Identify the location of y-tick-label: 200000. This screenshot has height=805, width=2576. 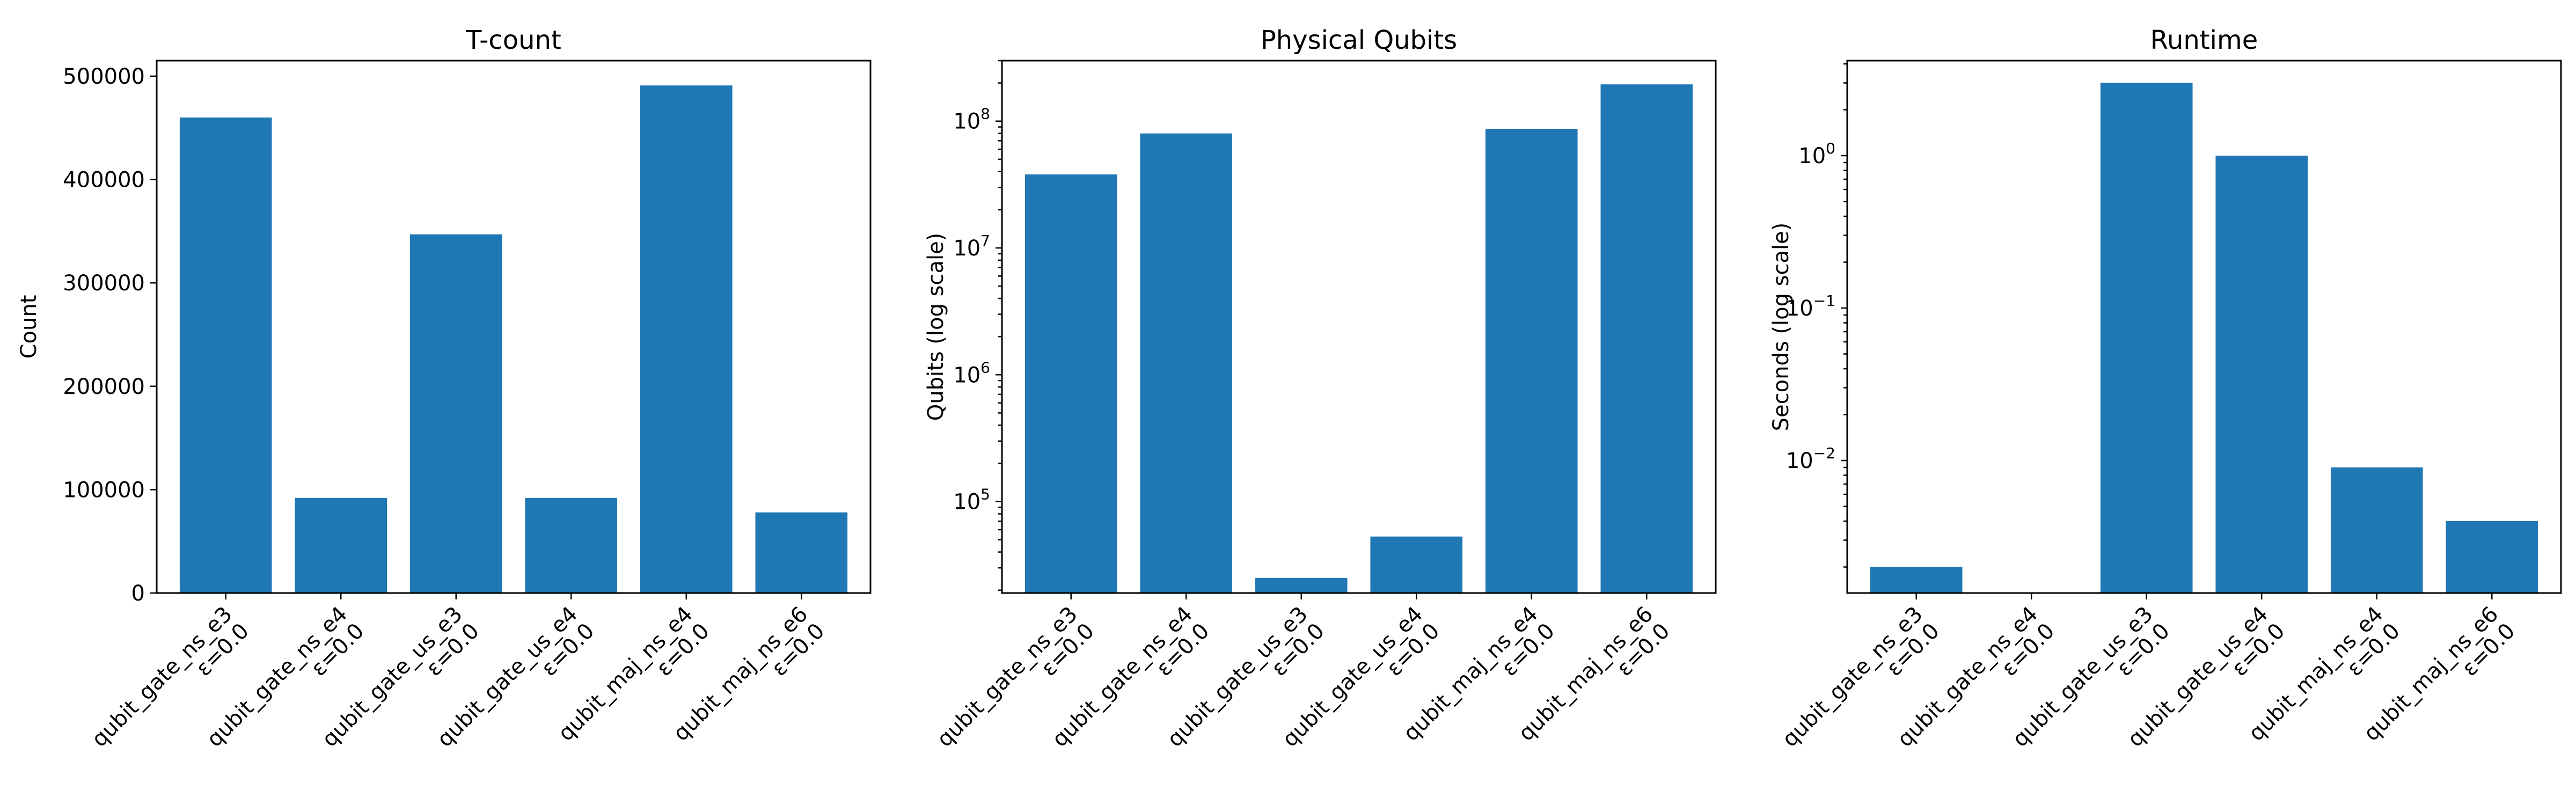
(104, 387).